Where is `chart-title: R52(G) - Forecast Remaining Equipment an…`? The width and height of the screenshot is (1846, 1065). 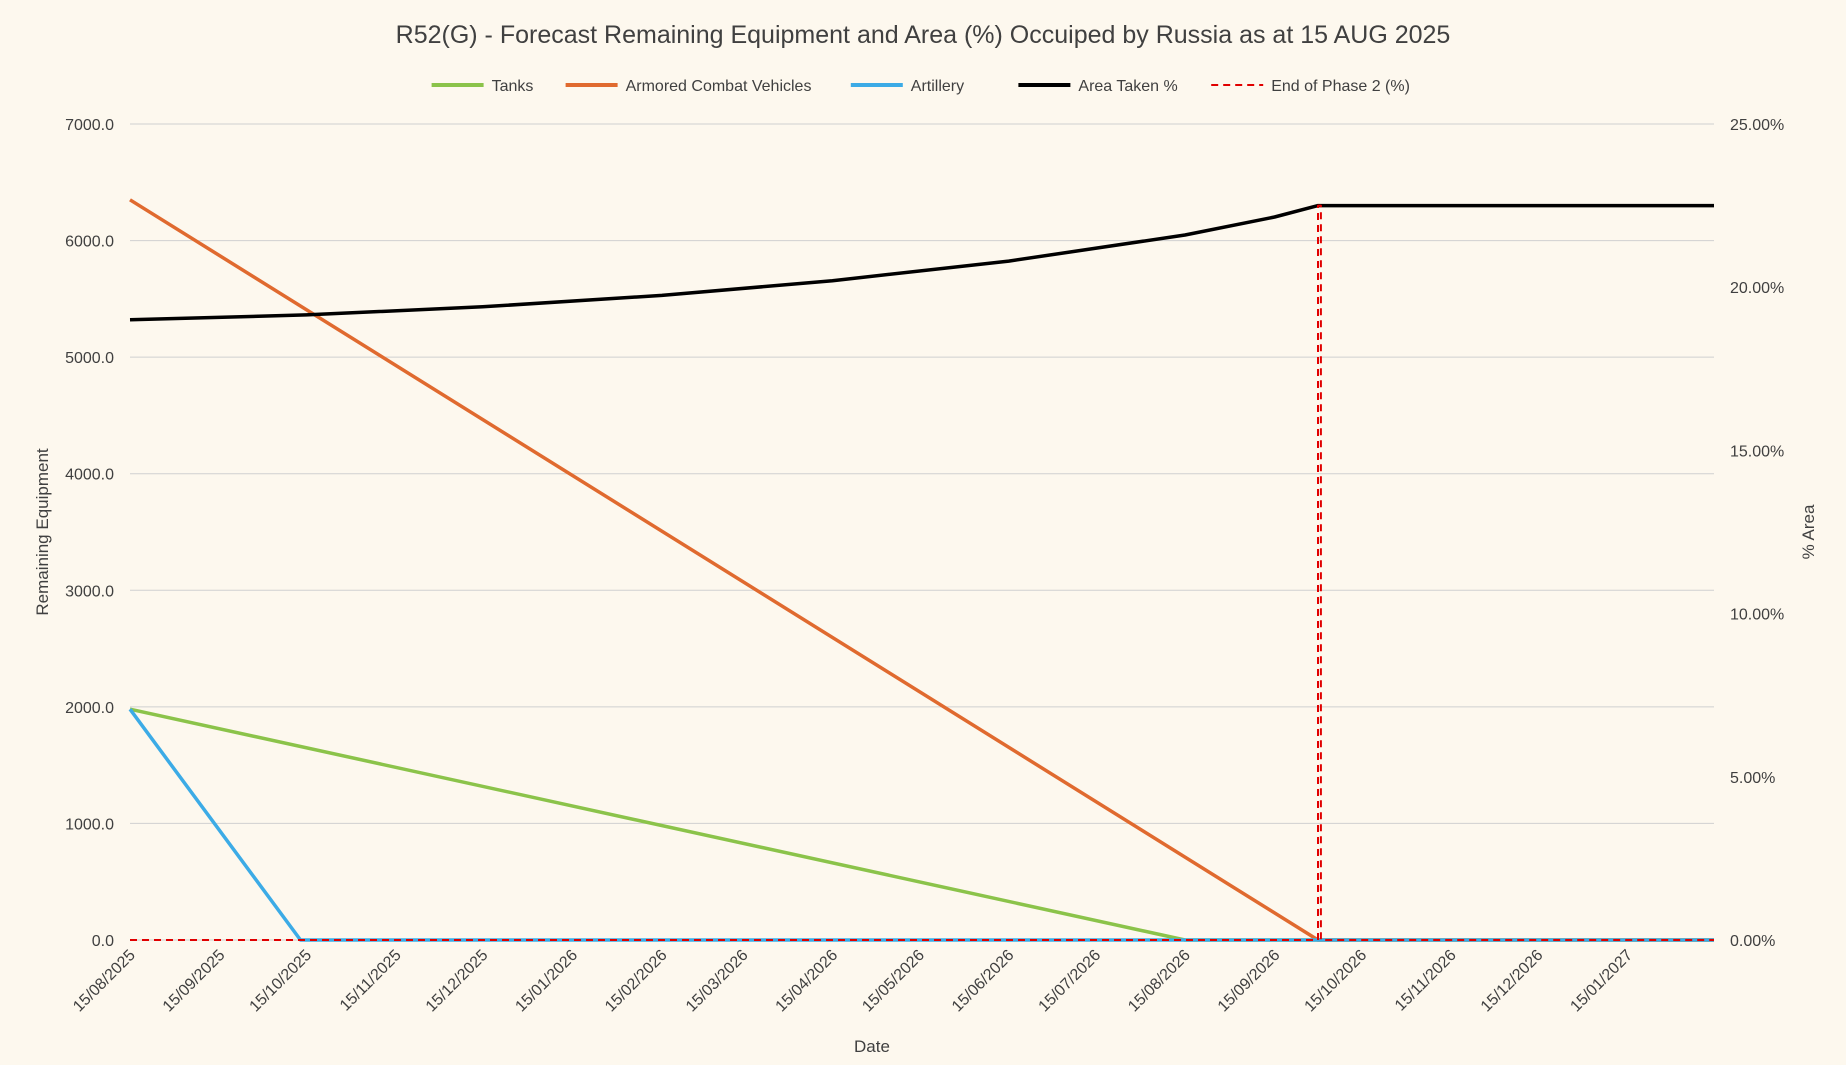 chart-title: R52(G) - Forecast Remaining Equipment an… is located at coordinates (923, 35).